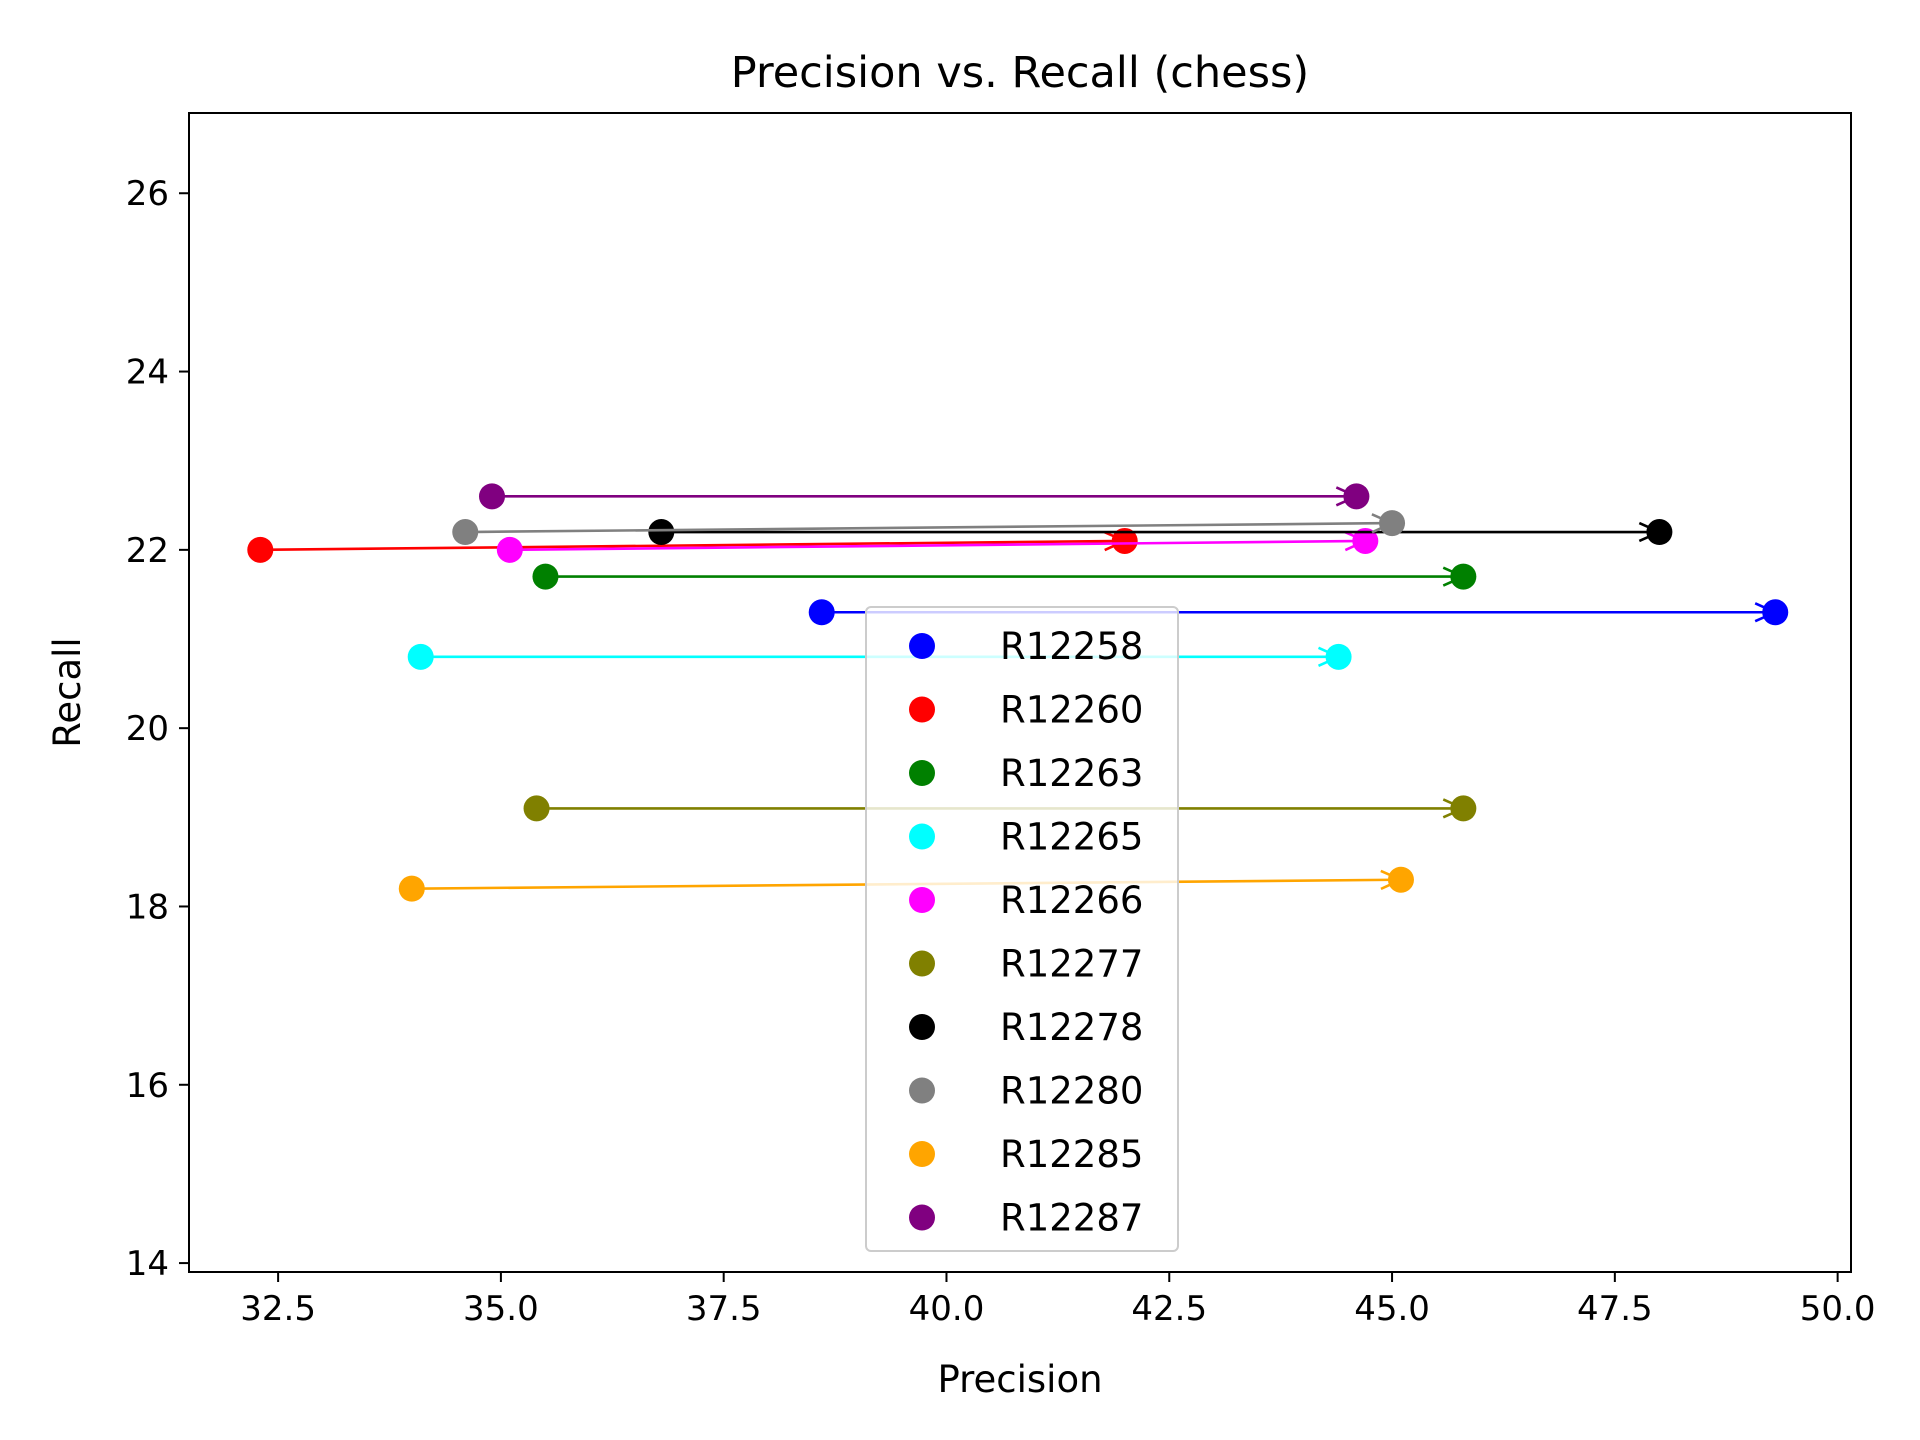 The image size is (1920, 1440). I want to click on legend-entry-R12278: R12278, so click(1026, 1027).